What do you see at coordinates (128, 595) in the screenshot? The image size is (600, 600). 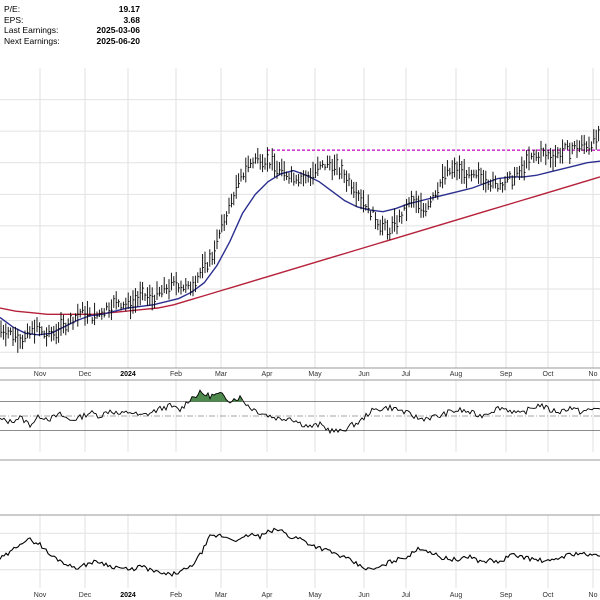 I see `lower-axis-tick-label: 2024` at bounding box center [128, 595].